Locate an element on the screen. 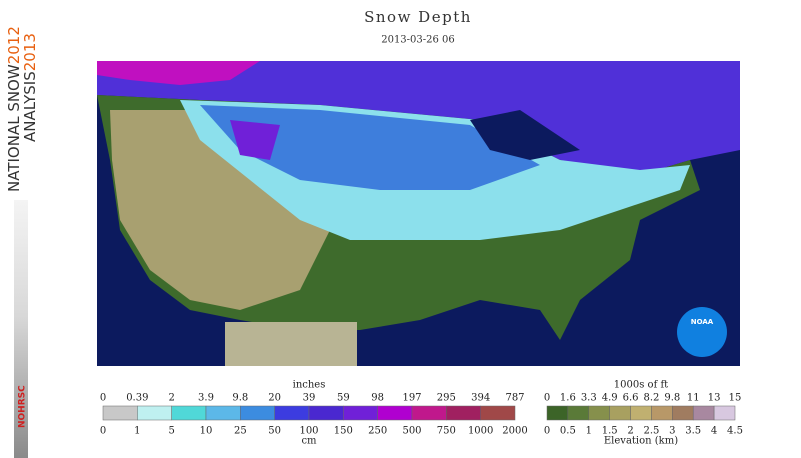 The image size is (801, 458). sidebar-line1: NATIONAL SNOW is located at coordinates (14, 128).